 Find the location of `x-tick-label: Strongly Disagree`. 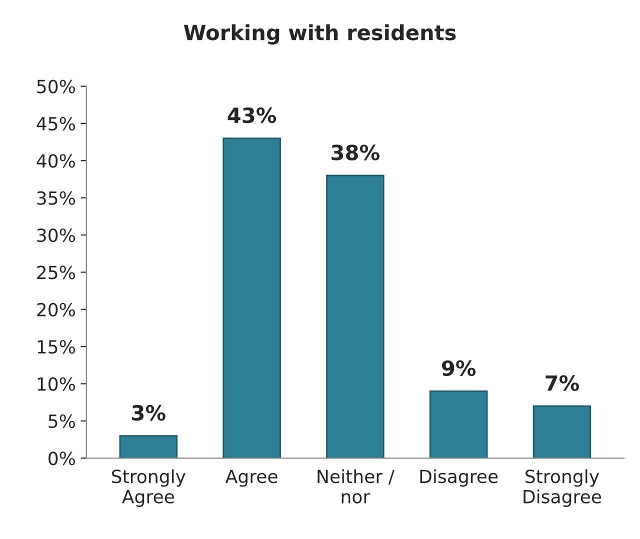

x-tick-label: Strongly Disagree is located at coordinates (563, 488).